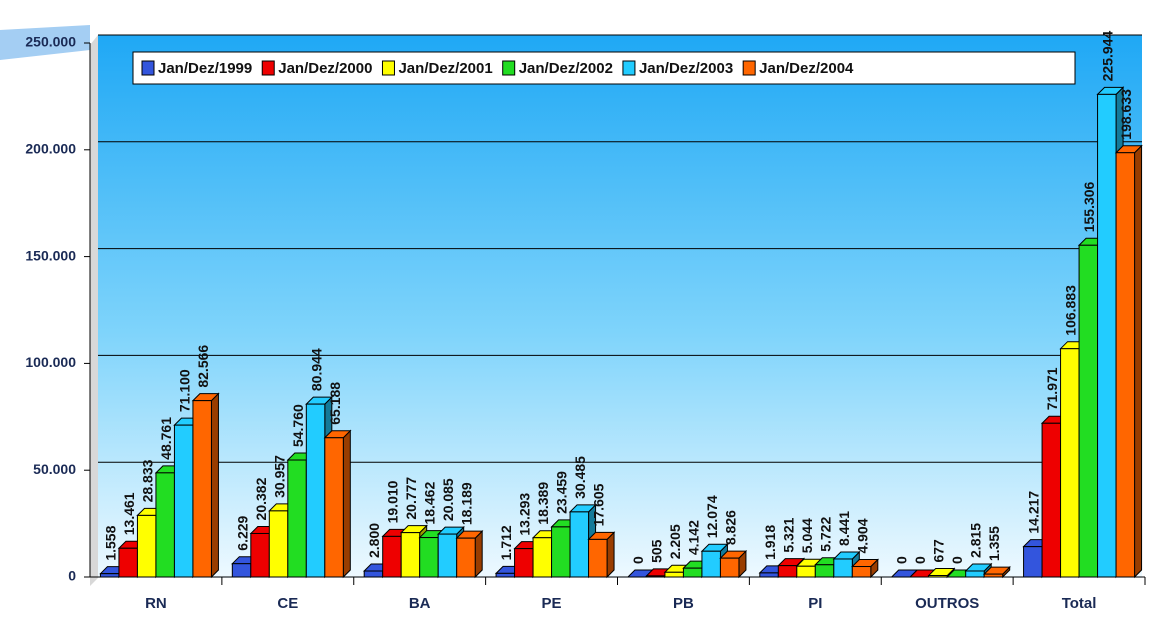 The height and width of the screenshot is (619, 1150). Describe the element at coordinates (806, 68) in the screenshot. I see `legend-label: Jan/Dez/2004` at that location.